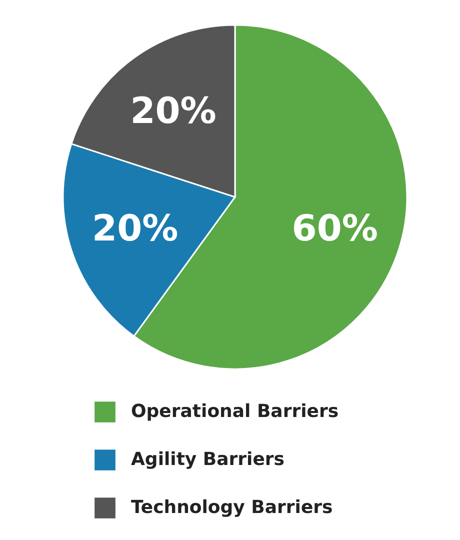 The width and height of the screenshot is (460, 540). Describe the element at coordinates (335, 229) in the screenshot. I see `data-label: 60%` at that location.